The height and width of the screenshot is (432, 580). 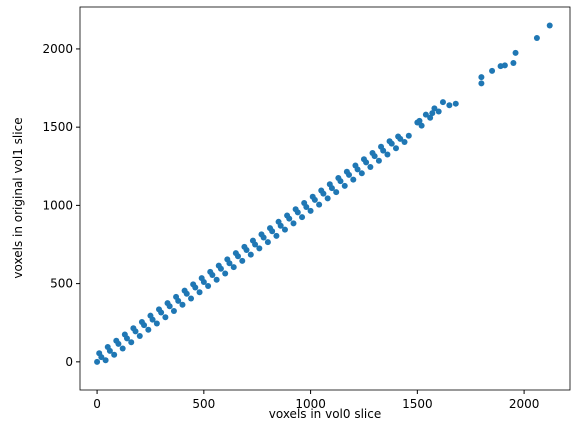 I want to click on x-tick-label: 2000, so click(x=524, y=404).